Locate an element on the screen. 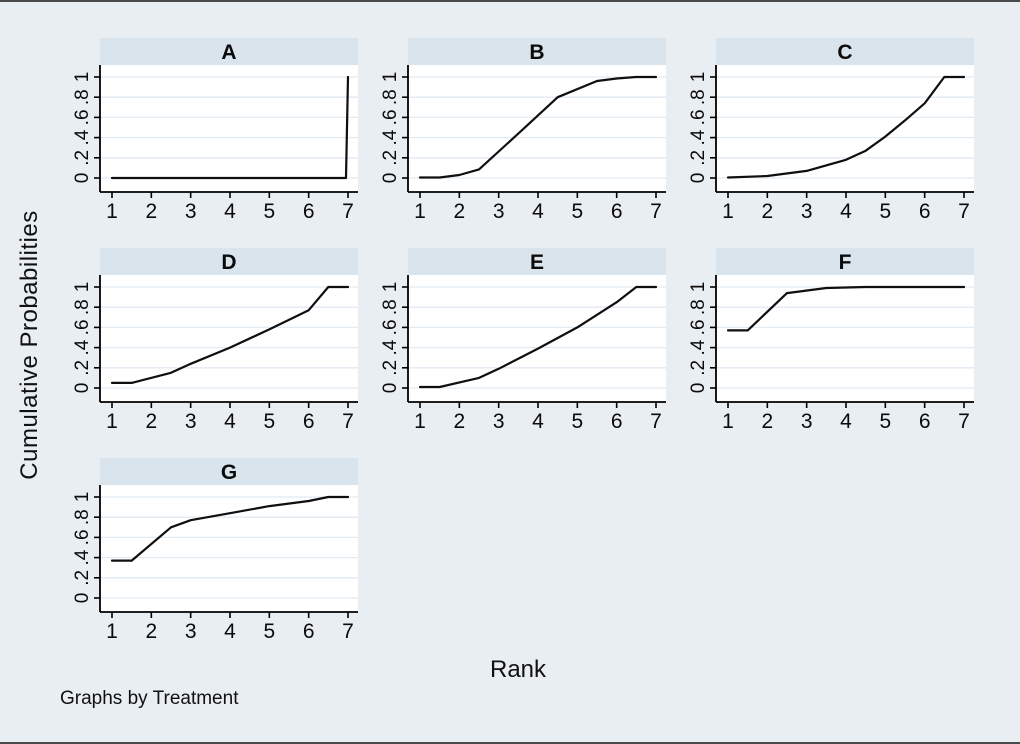 The width and height of the screenshot is (1020, 744). panel-title: A is located at coordinates (228, 52).